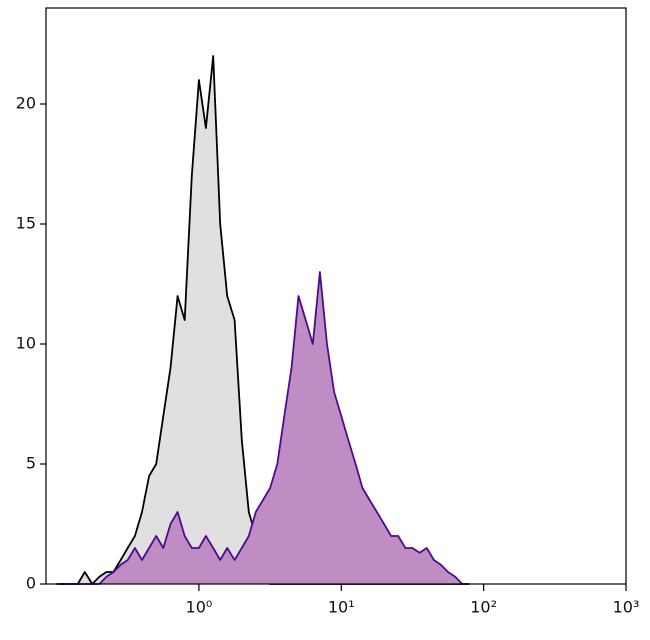 The image size is (650, 640). What do you see at coordinates (341, 607) in the screenshot?
I see `x-tick-label: 10¹` at bounding box center [341, 607].